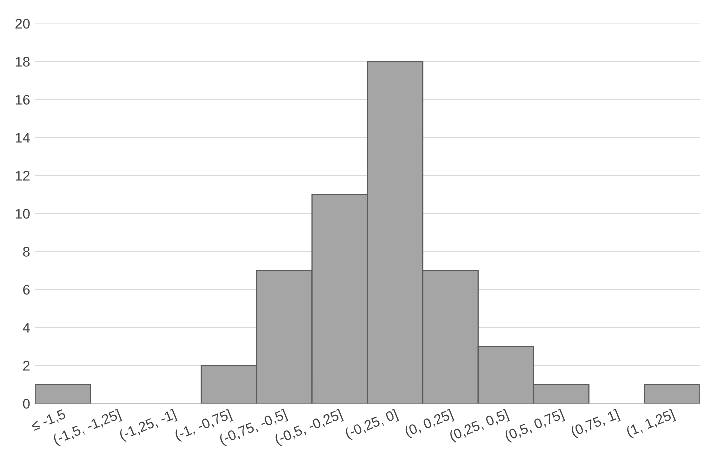 The width and height of the screenshot is (707, 475). I want to click on x-tick-label: (1, 1,25], so click(651, 424).